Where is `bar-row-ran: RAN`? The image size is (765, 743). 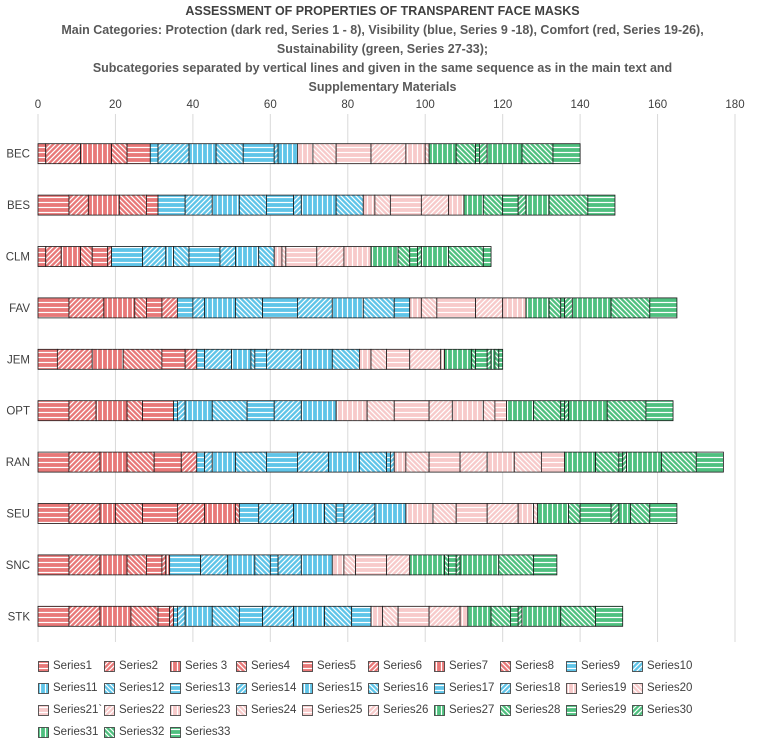
bar-row-ran: RAN is located at coordinates (365, 462).